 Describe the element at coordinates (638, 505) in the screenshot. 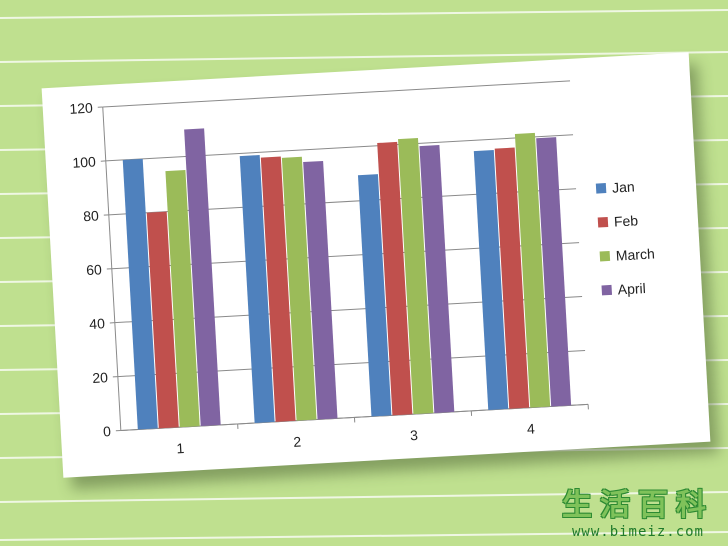

I see `watermark-title: 生活百科` at that location.